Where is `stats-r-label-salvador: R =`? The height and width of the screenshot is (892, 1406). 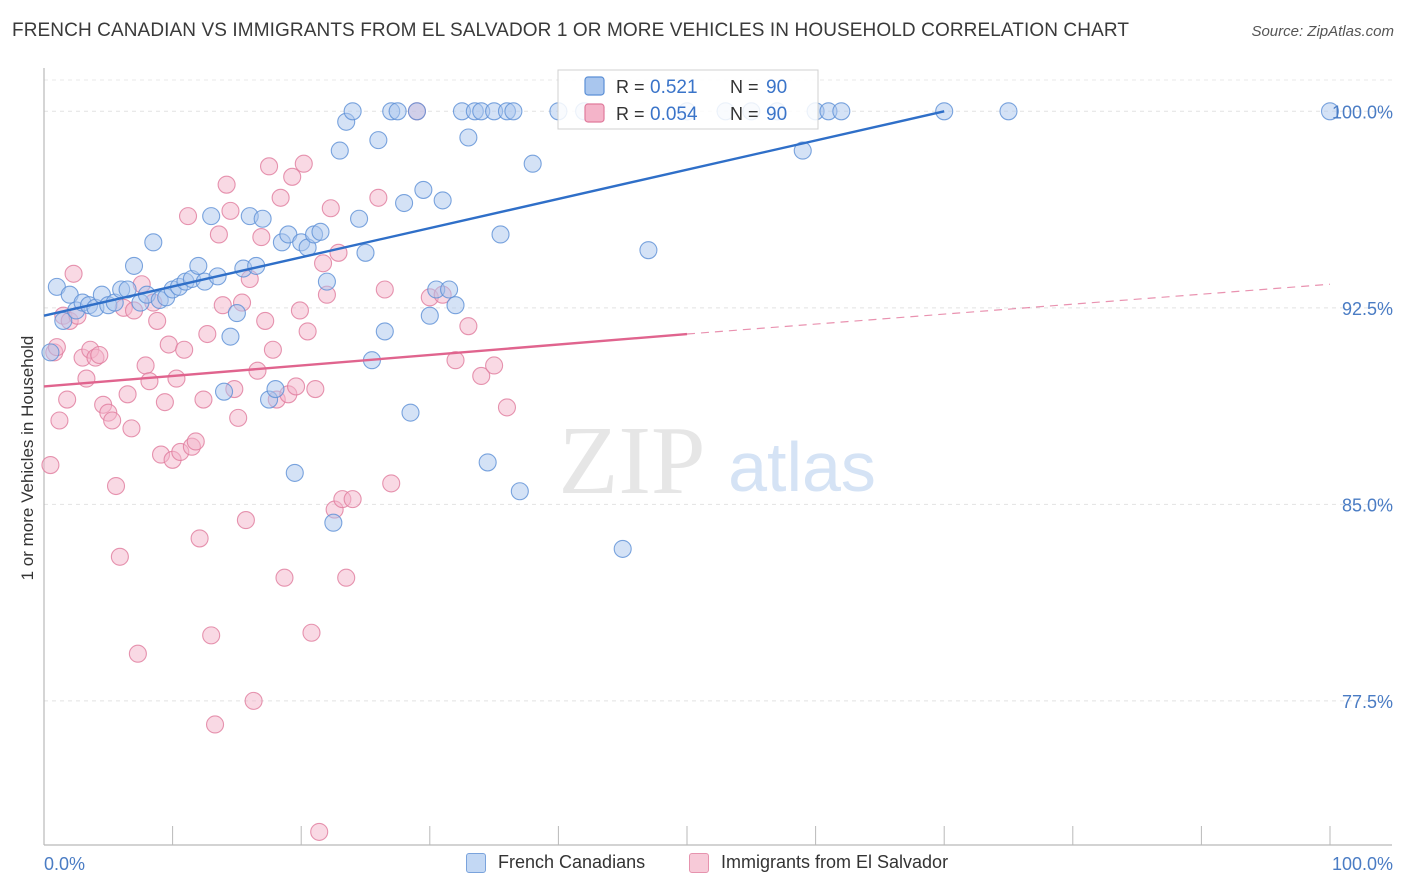 stats-r-label-salvador: R = is located at coordinates (630, 114).